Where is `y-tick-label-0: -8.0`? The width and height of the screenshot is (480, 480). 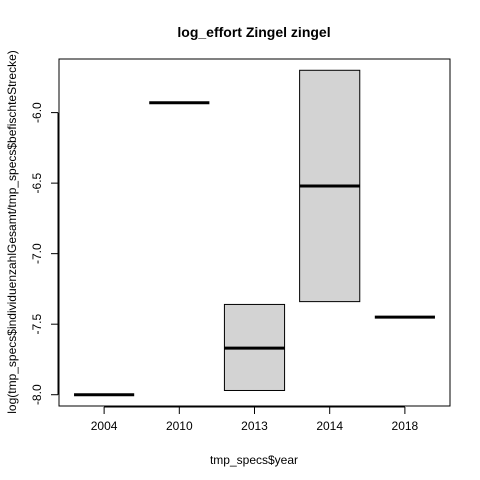 y-tick-label-0: -8.0 is located at coordinates (37, 394).